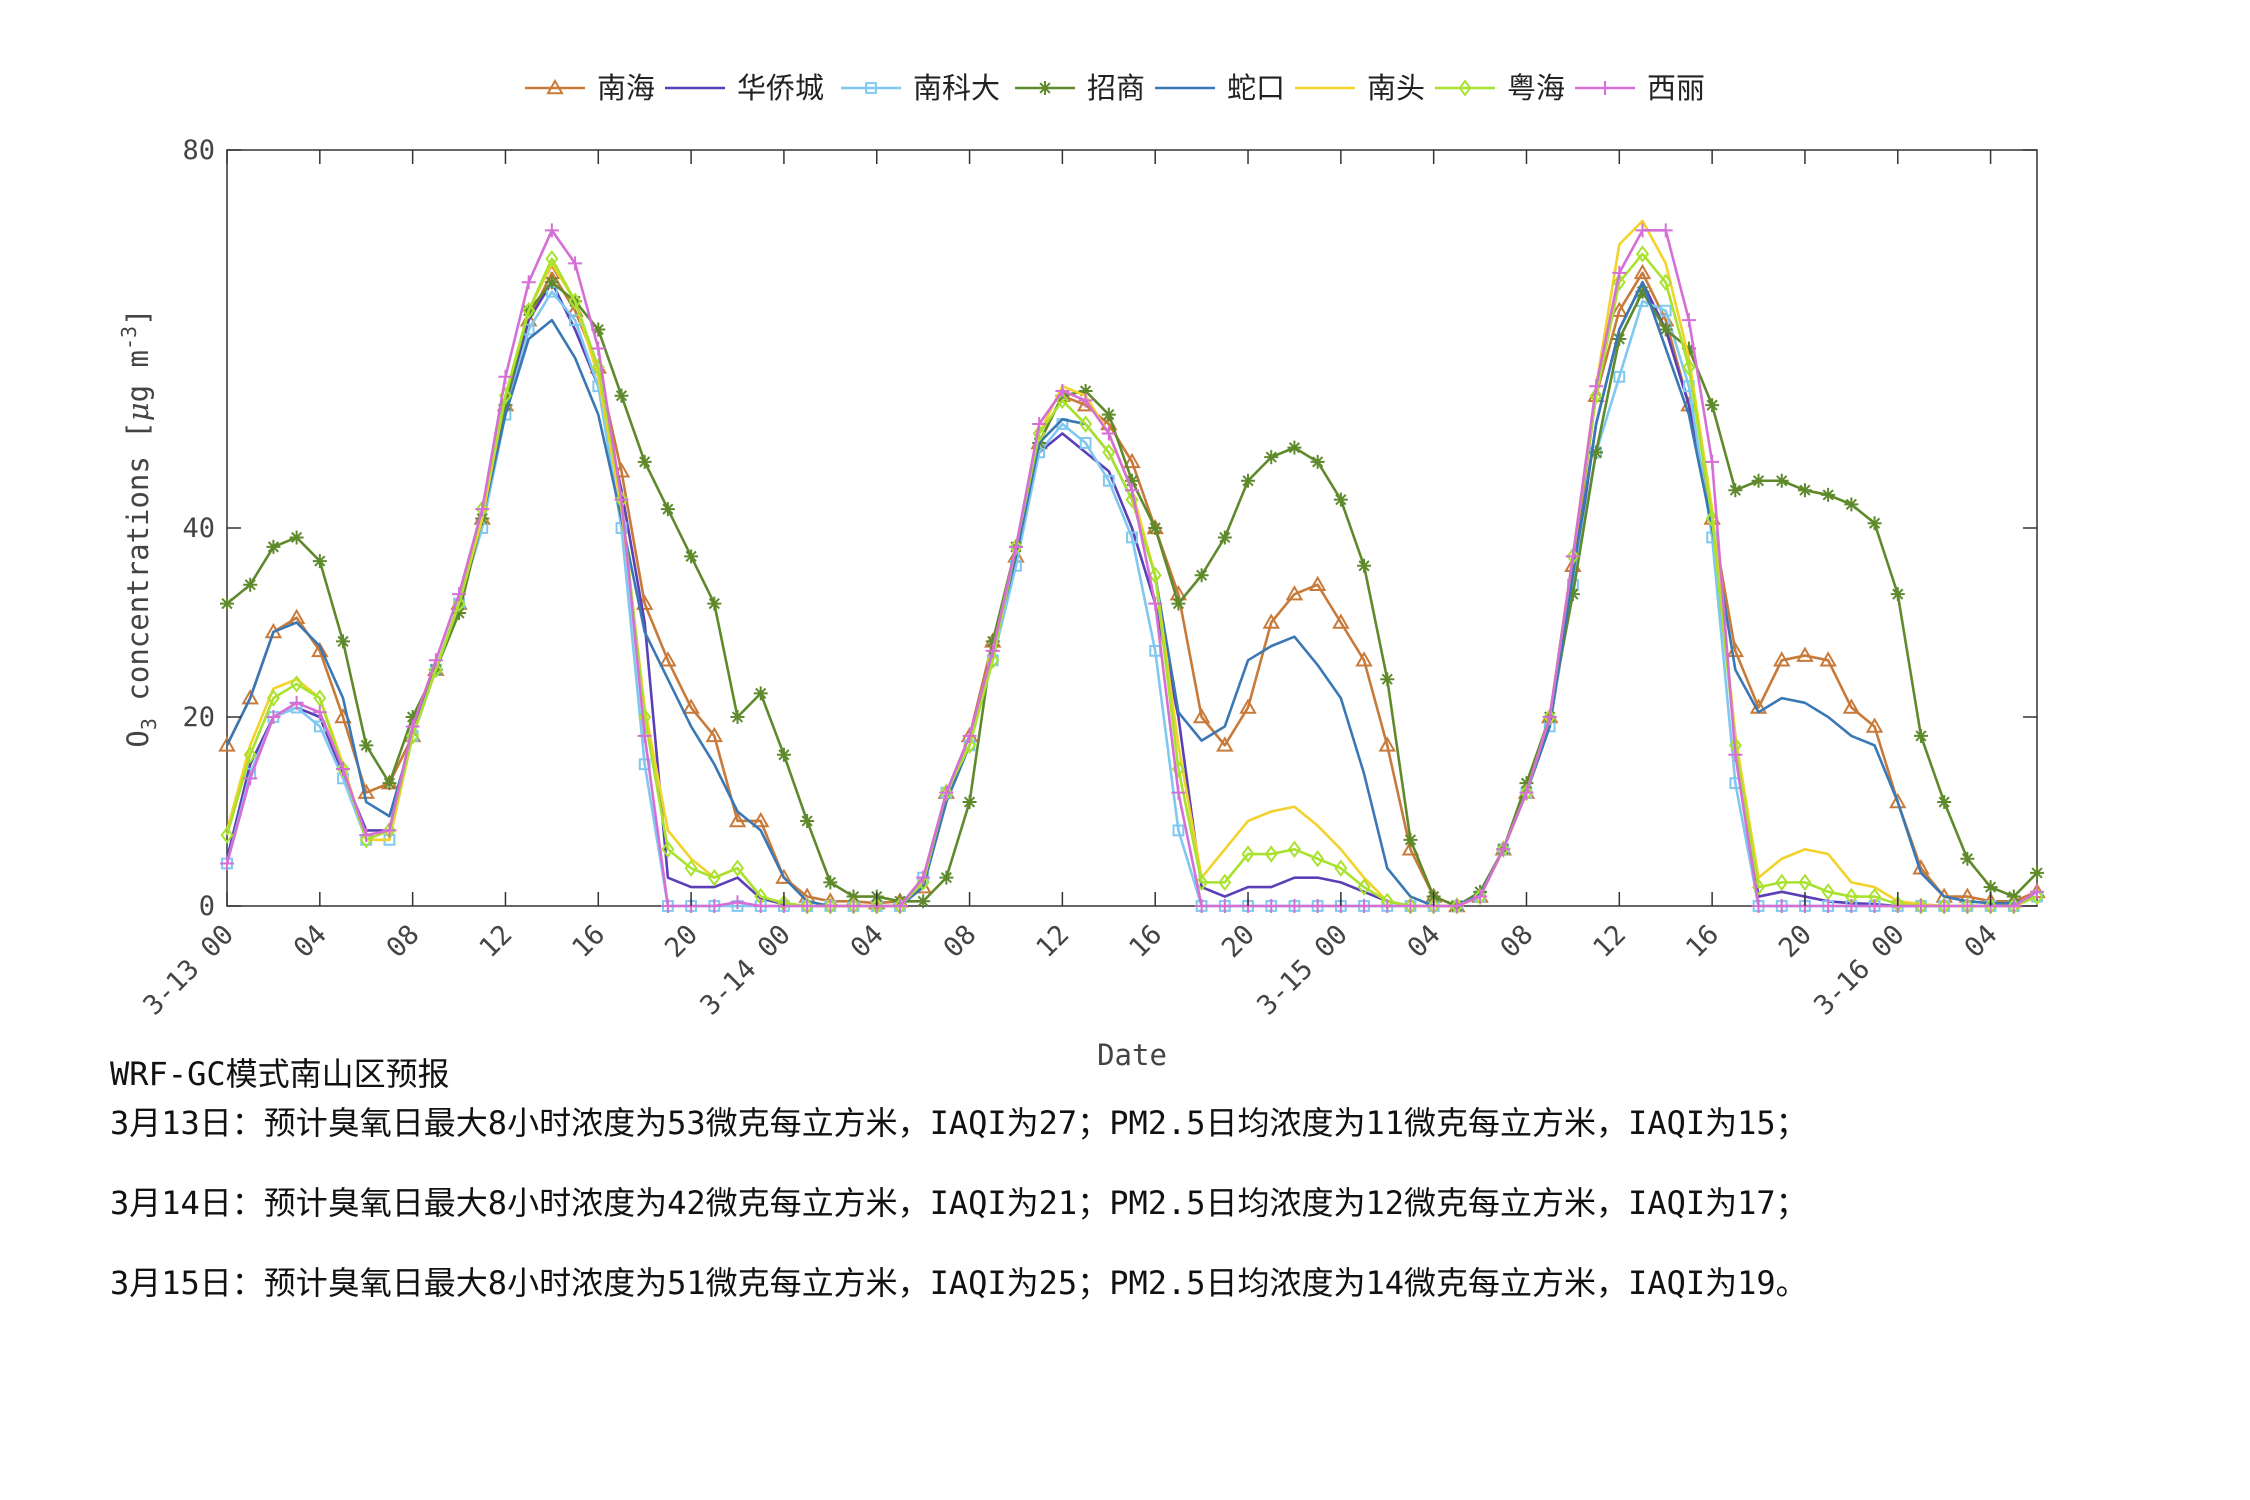 The height and width of the screenshot is (1500, 2250). Describe the element at coordinates (745, 970) in the screenshot. I see `x-tick-label: 3-14 00` at that location.